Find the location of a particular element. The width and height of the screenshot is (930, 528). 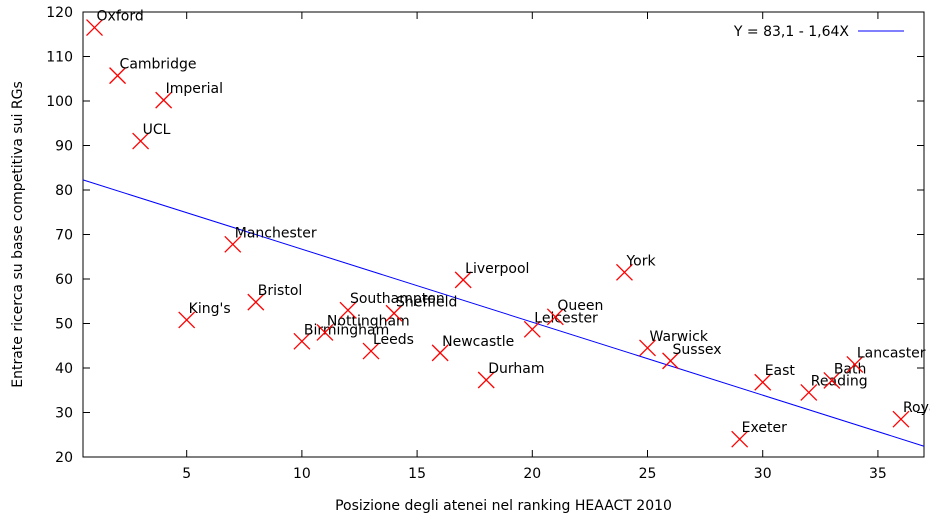

x-tick-label: 20 is located at coordinates (532, 474).